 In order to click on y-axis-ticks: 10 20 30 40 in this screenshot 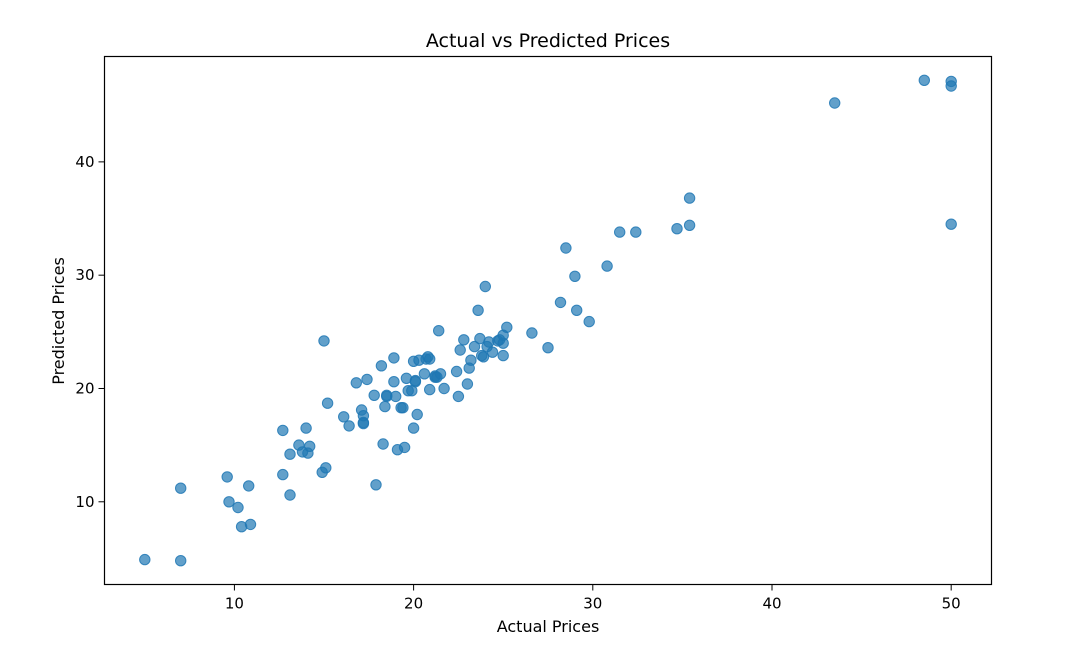, I will do `click(90, 332)`.